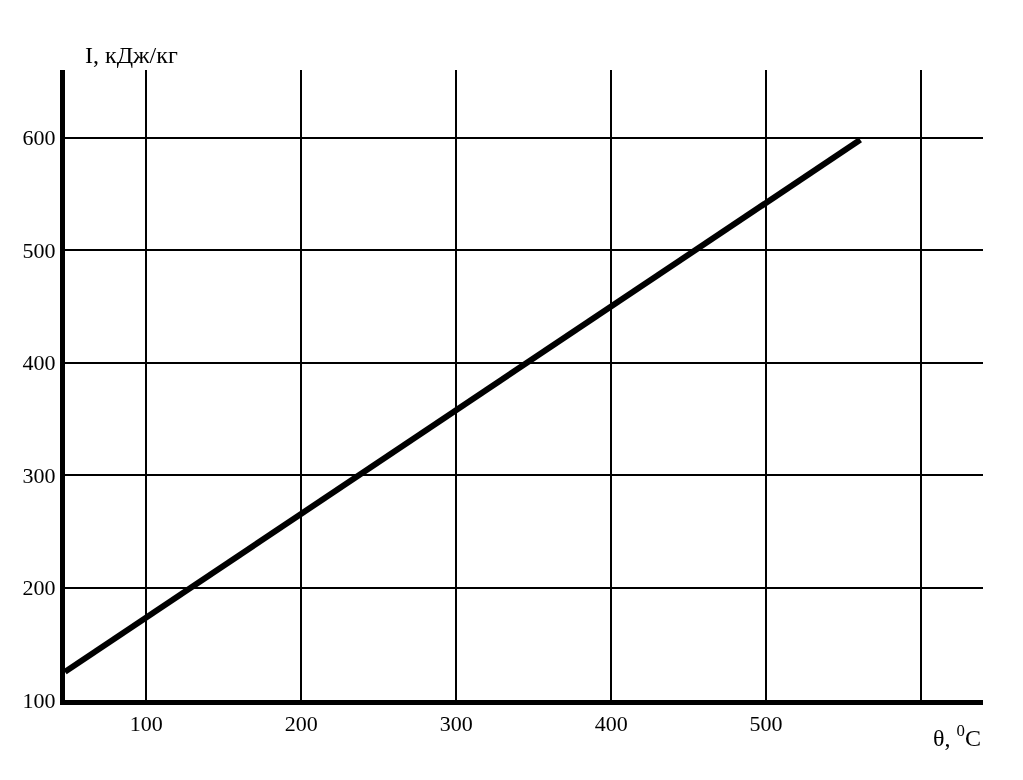 The height and width of the screenshot is (780, 1023). I want to click on x-tick-label: 500, so click(766, 724).